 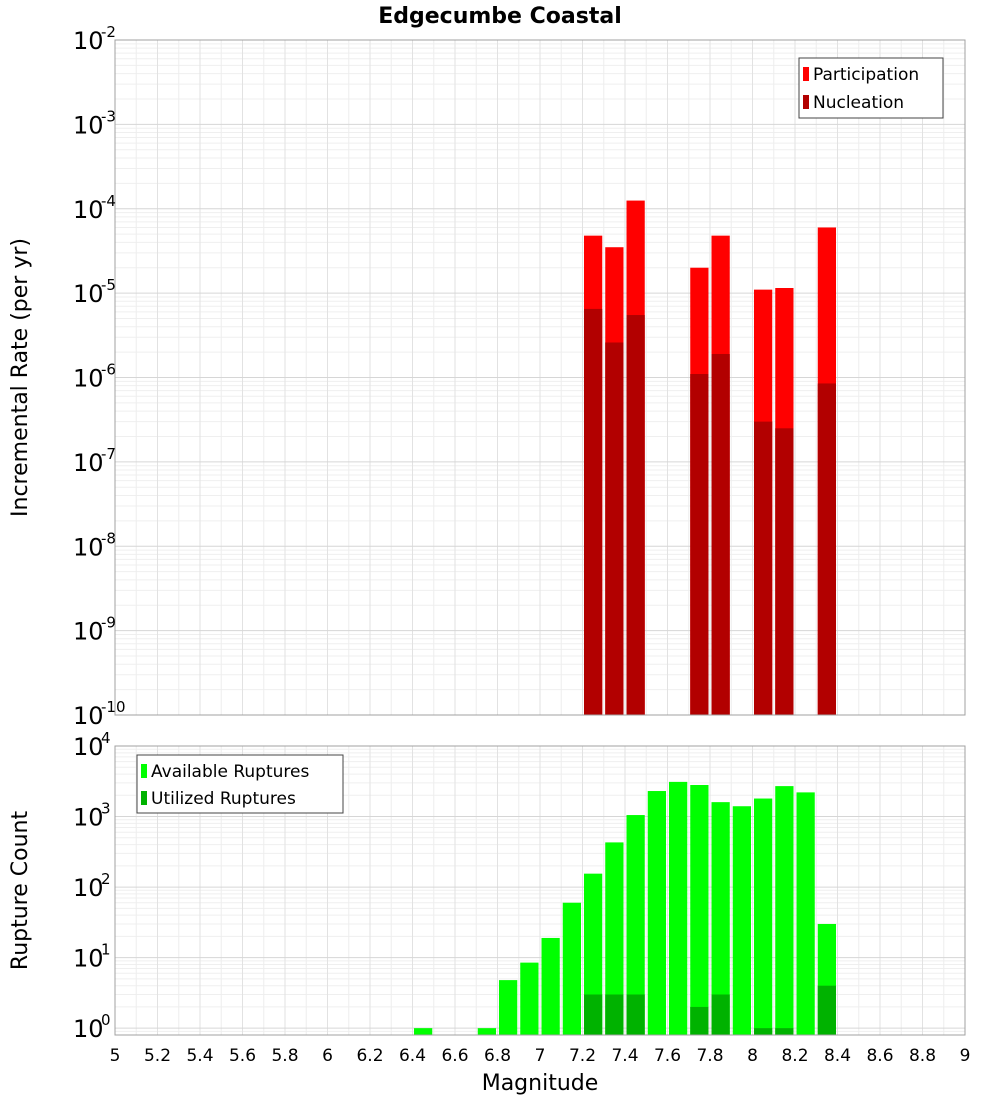 I want to click on y-tick-exponent: -6, so click(x=108, y=370).